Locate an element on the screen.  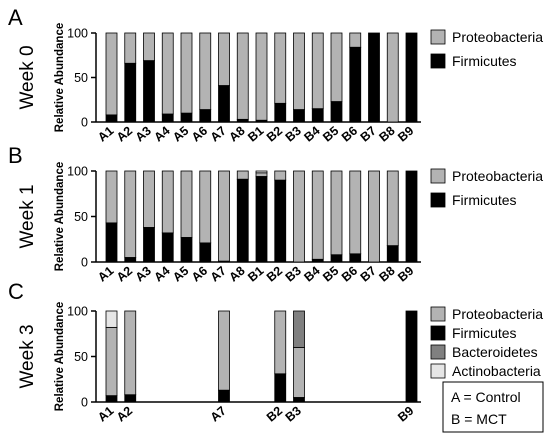
panel-letter: C is located at coordinates (16, 291).